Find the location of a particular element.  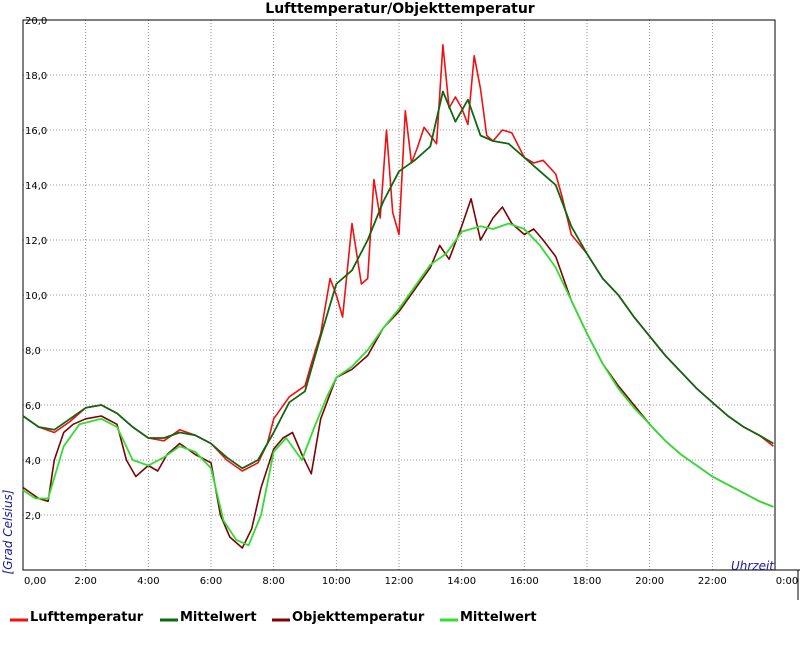

x-tick-label: 12:00 is located at coordinates (399, 581).